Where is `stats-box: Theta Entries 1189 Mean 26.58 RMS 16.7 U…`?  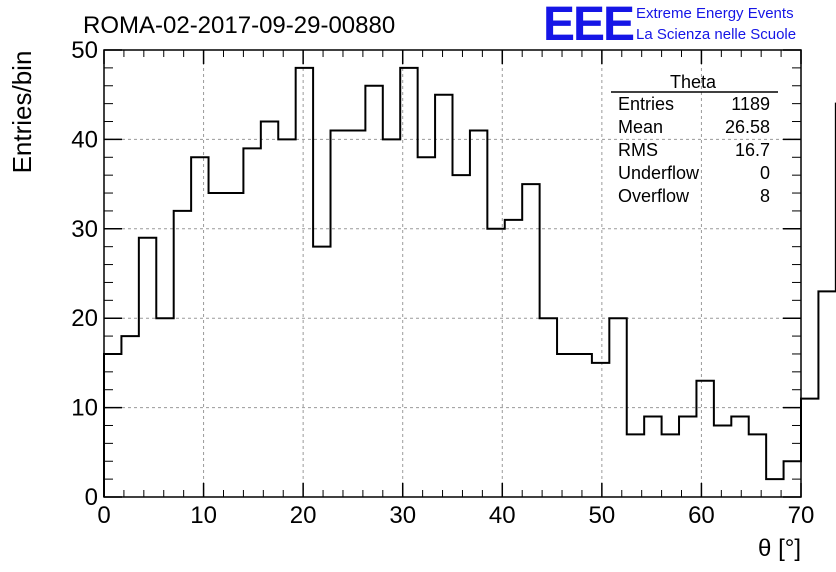 stats-box: Theta Entries 1189 Mean 26.58 RMS 16.7 U… is located at coordinates (694, 139).